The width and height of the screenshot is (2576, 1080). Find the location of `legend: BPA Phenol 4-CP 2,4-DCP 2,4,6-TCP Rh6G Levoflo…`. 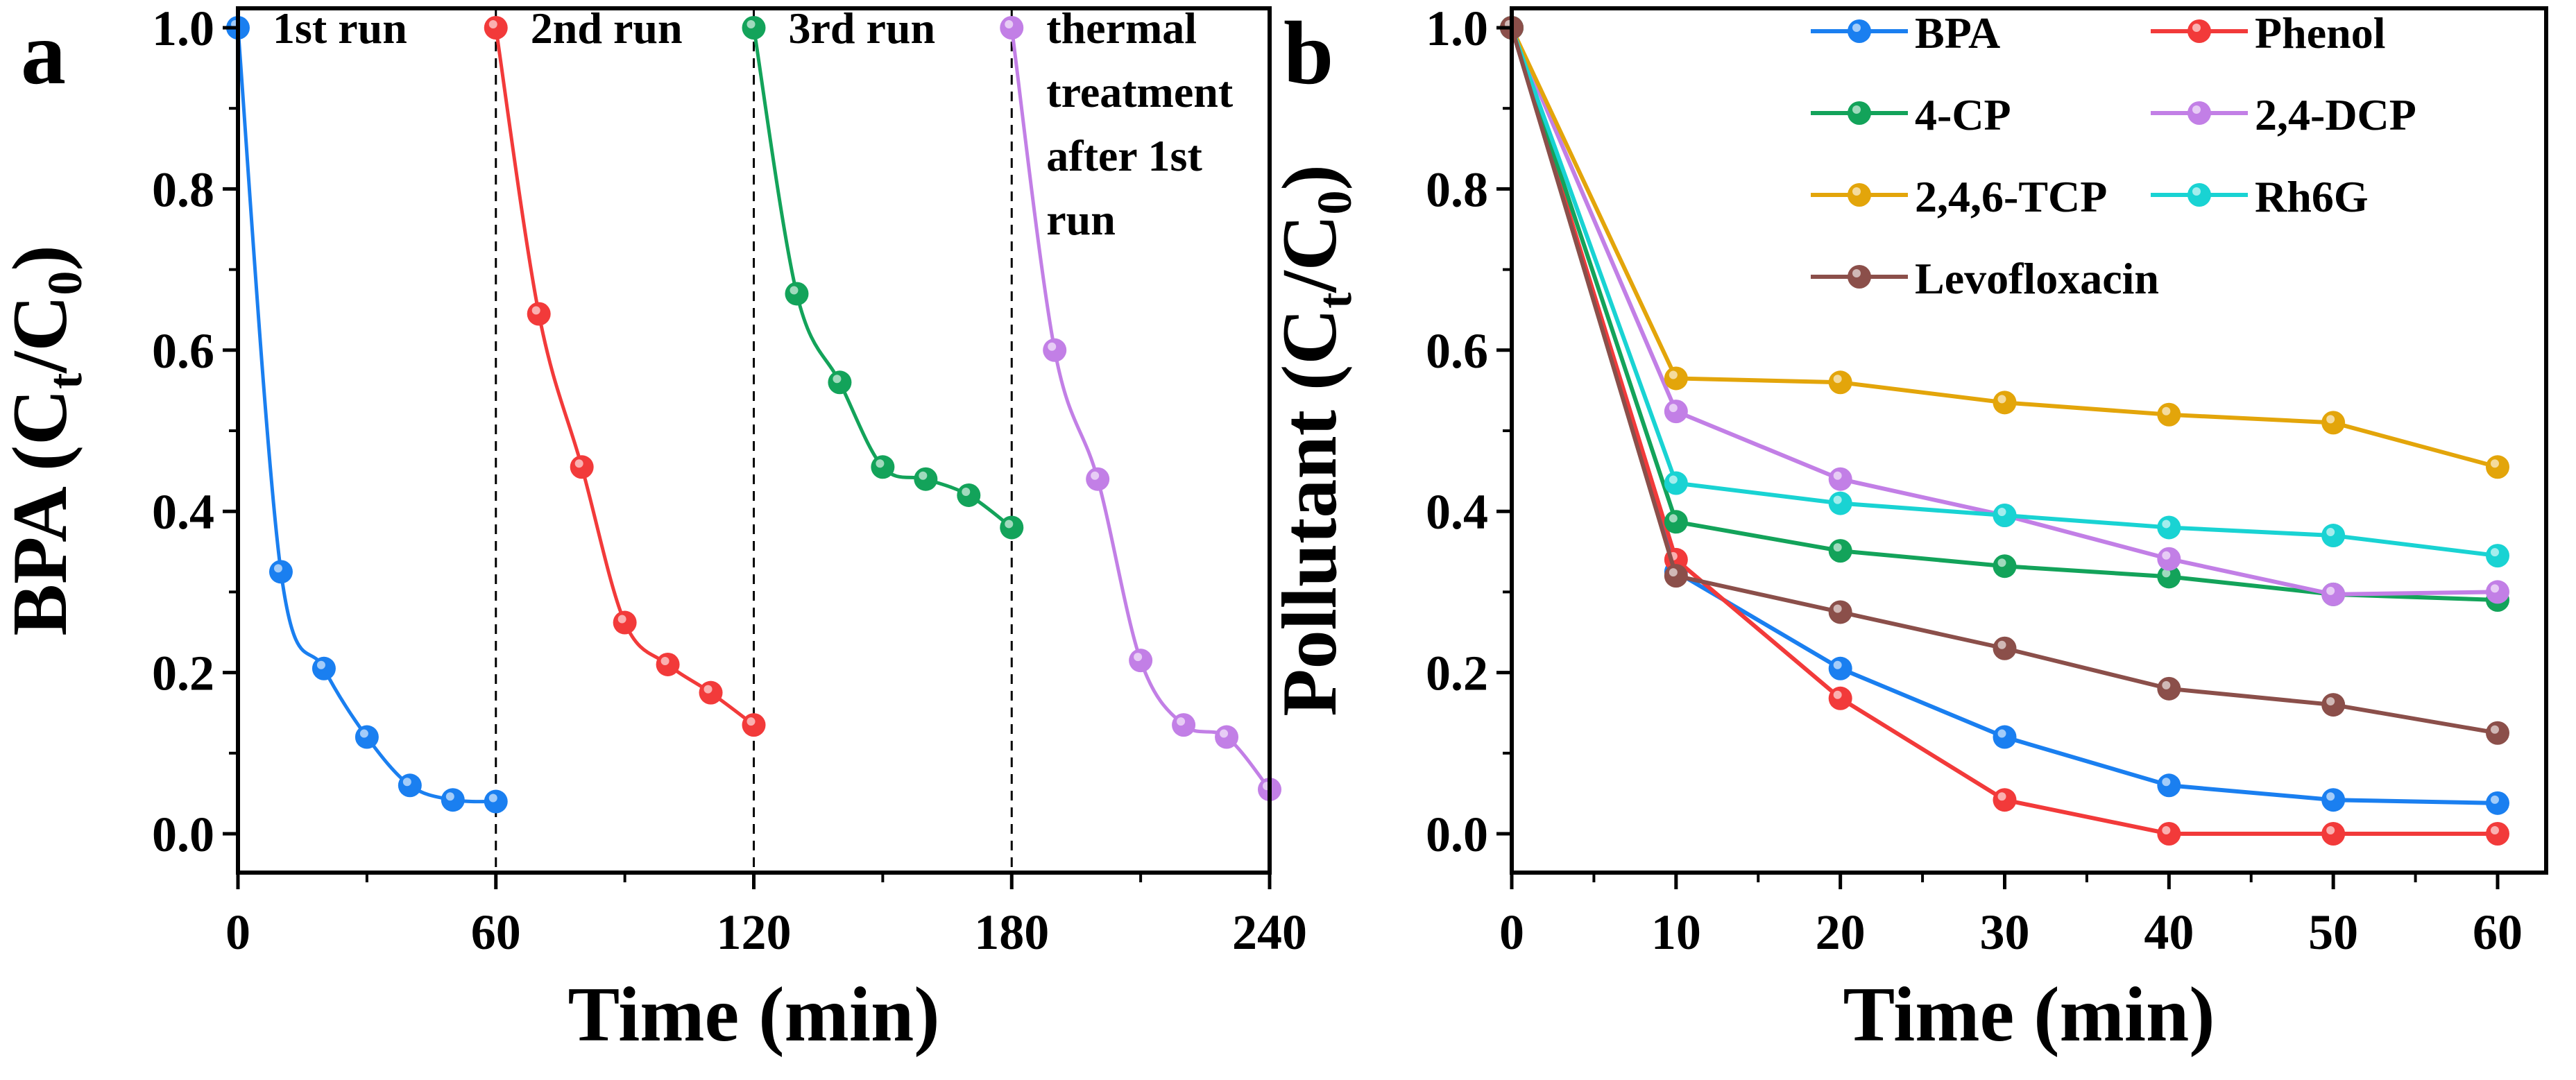

legend: BPA Phenol 4-CP 2,4-DCP 2,4,6-TCP Rh6G Levoflo… is located at coordinates (2113, 155).